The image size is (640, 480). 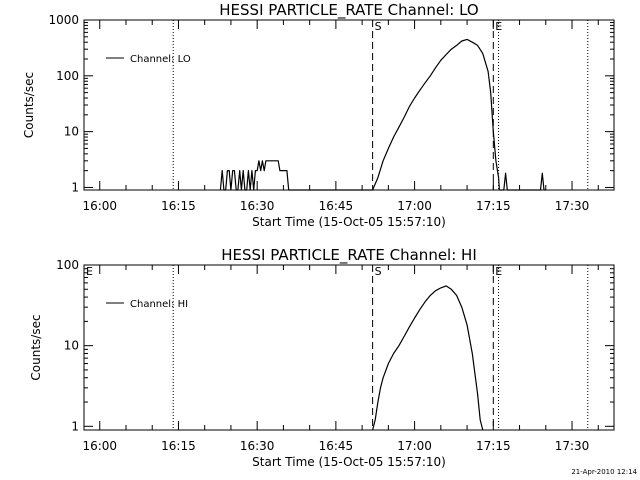 What do you see at coordinates (159, 304) in the screenshot?
I see `legend-label: Channel: HI` at bounding box center [159, 304].